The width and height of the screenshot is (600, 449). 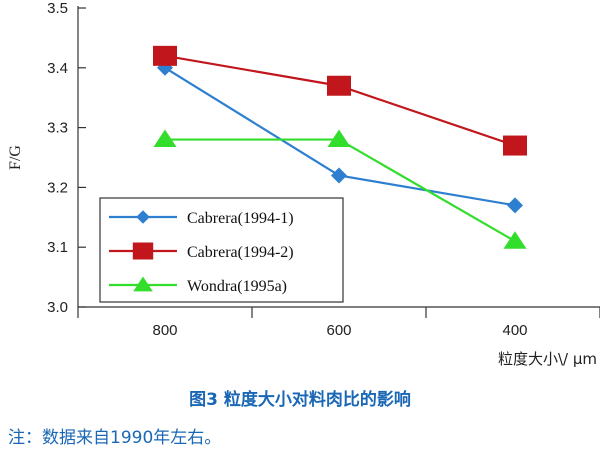 What do you see at coordinates (240, 252) in the screenshot?
I see `legend-label: Cabrera(1994-2)` at bounding box center [240, 252].